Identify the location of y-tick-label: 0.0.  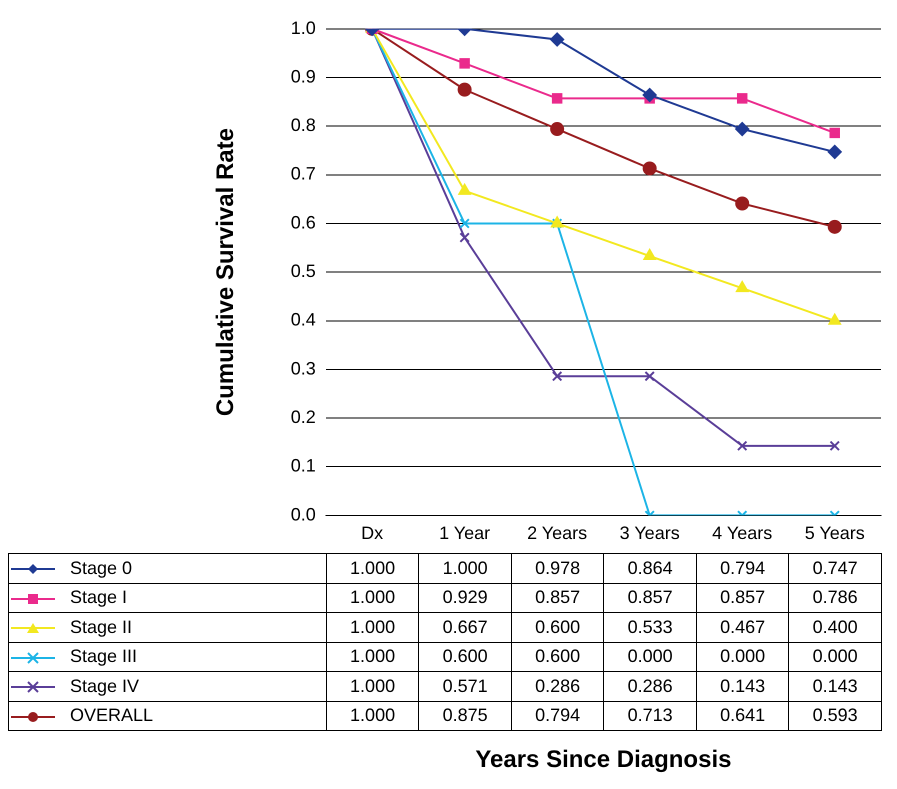
(303, 514).